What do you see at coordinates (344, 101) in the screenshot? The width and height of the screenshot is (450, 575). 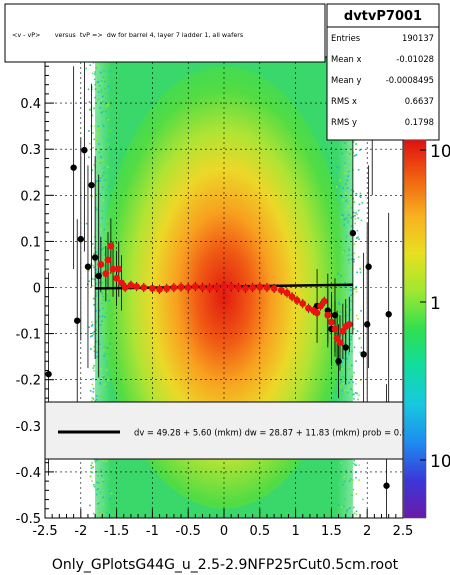 I see `stats-label: RMS x` at bounding box center [344, 101].